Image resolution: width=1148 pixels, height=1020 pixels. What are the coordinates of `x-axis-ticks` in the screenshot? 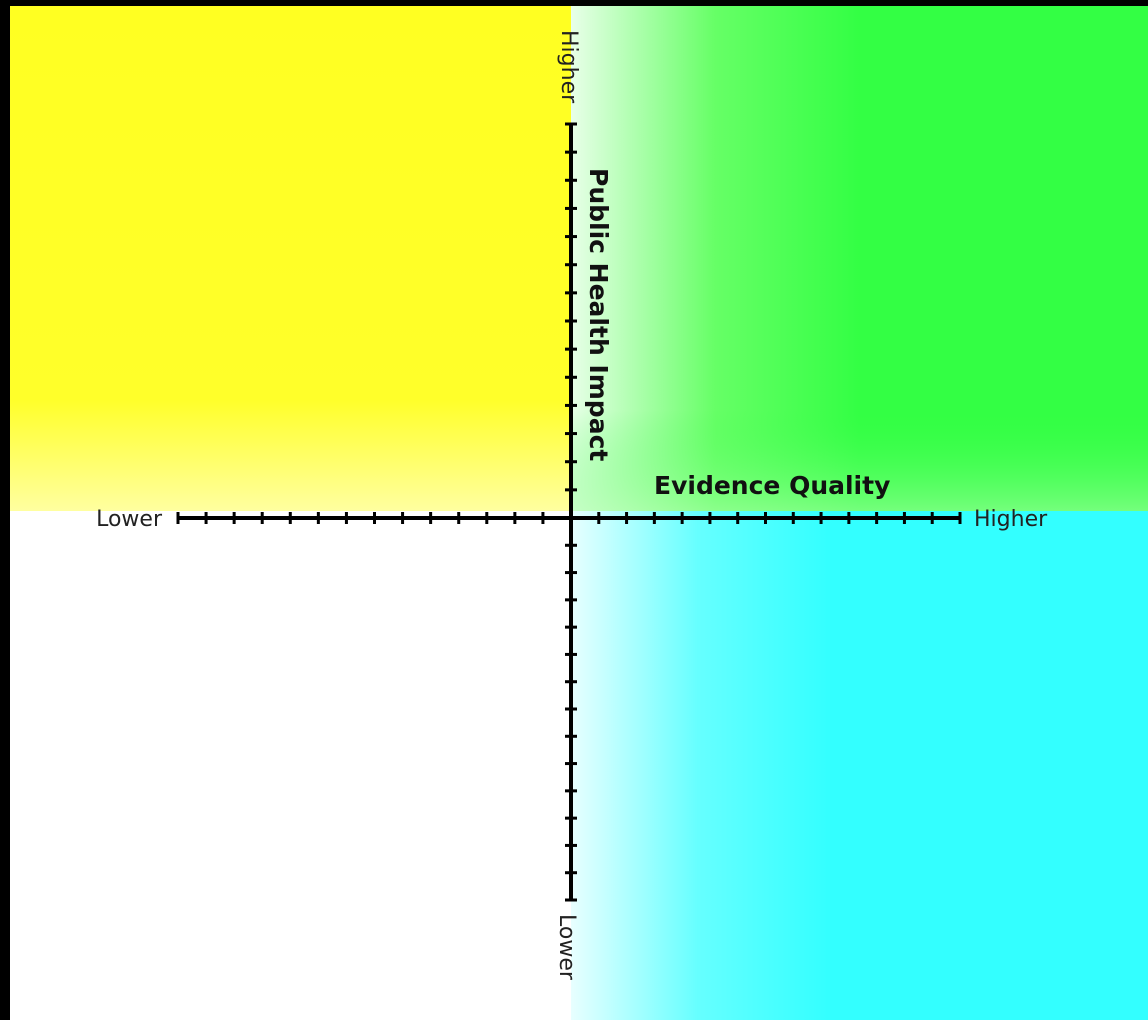 It's located at (569, 518).